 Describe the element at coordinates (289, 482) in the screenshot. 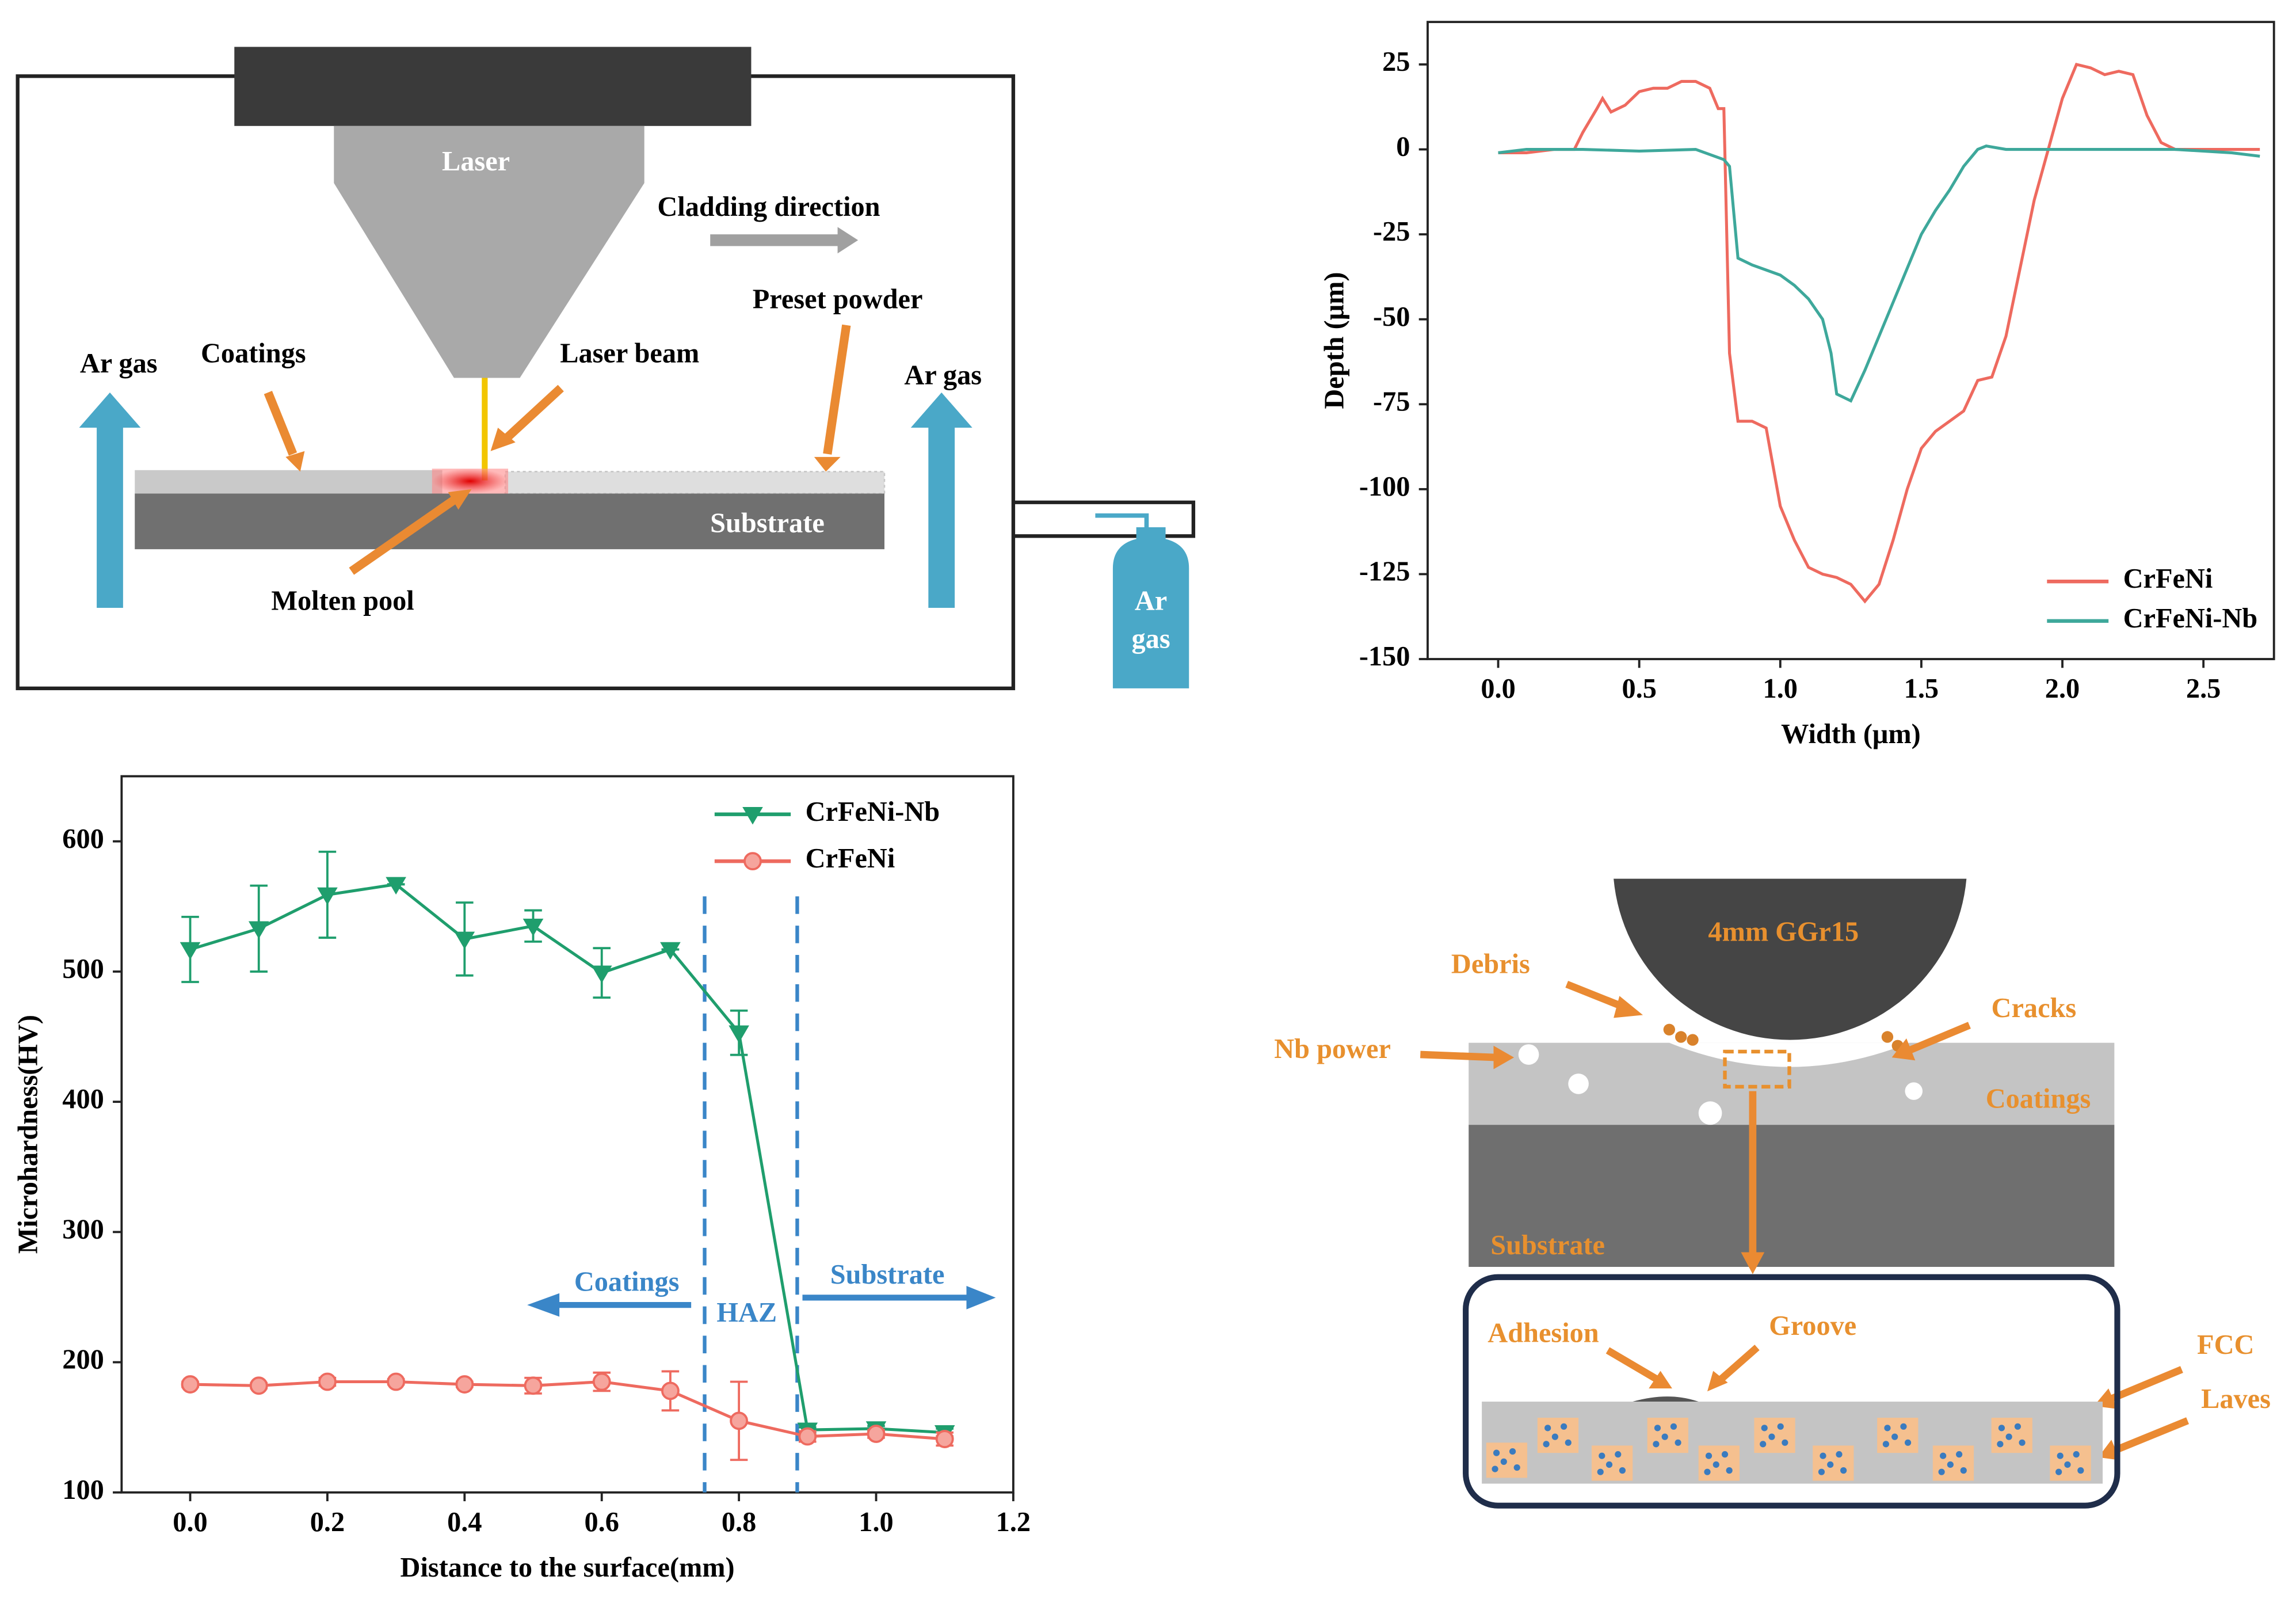

I see `coating-layer` at that location.